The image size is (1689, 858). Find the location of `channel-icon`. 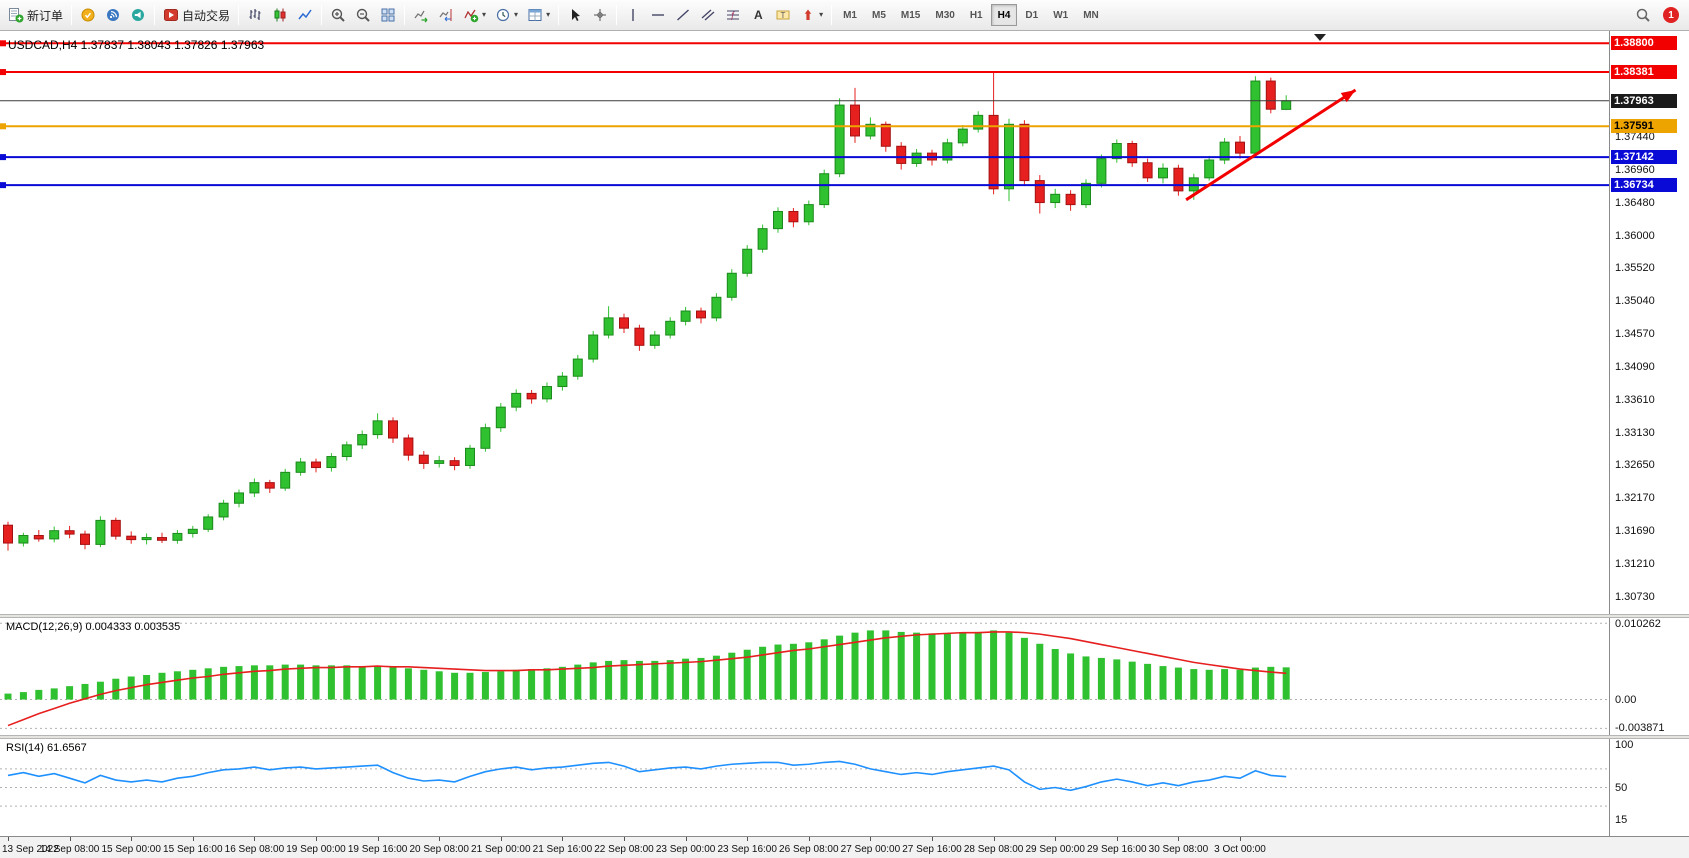

channel-icon is located at coordinates (708, 15).